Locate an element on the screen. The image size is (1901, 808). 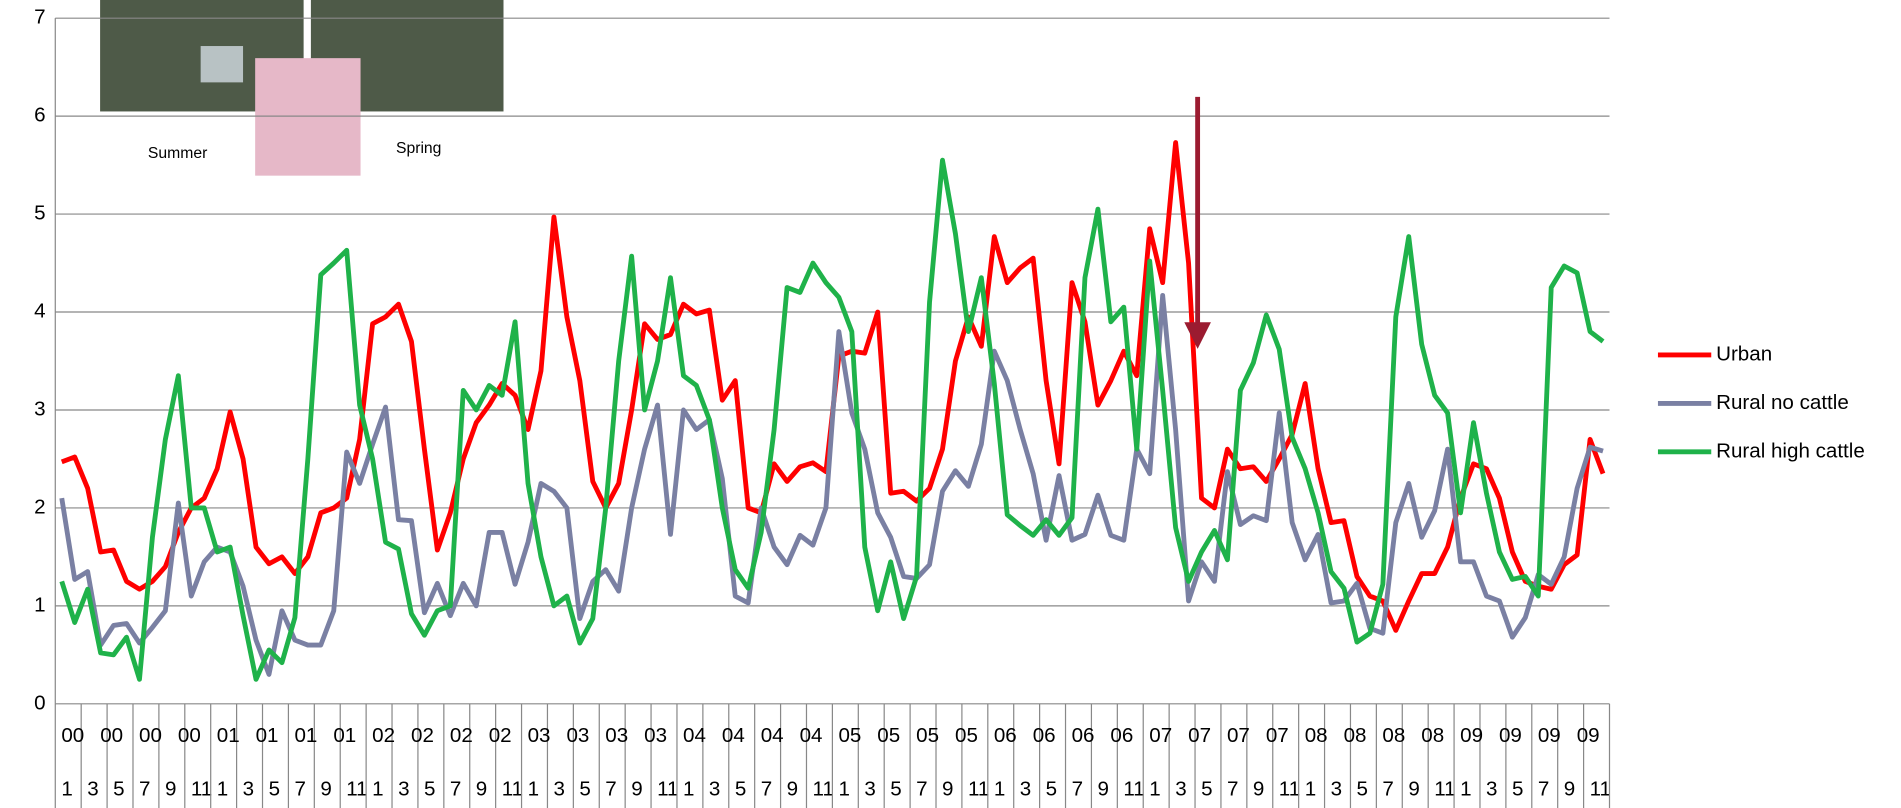
annotation: Summer is located at coordinates (177, 153).